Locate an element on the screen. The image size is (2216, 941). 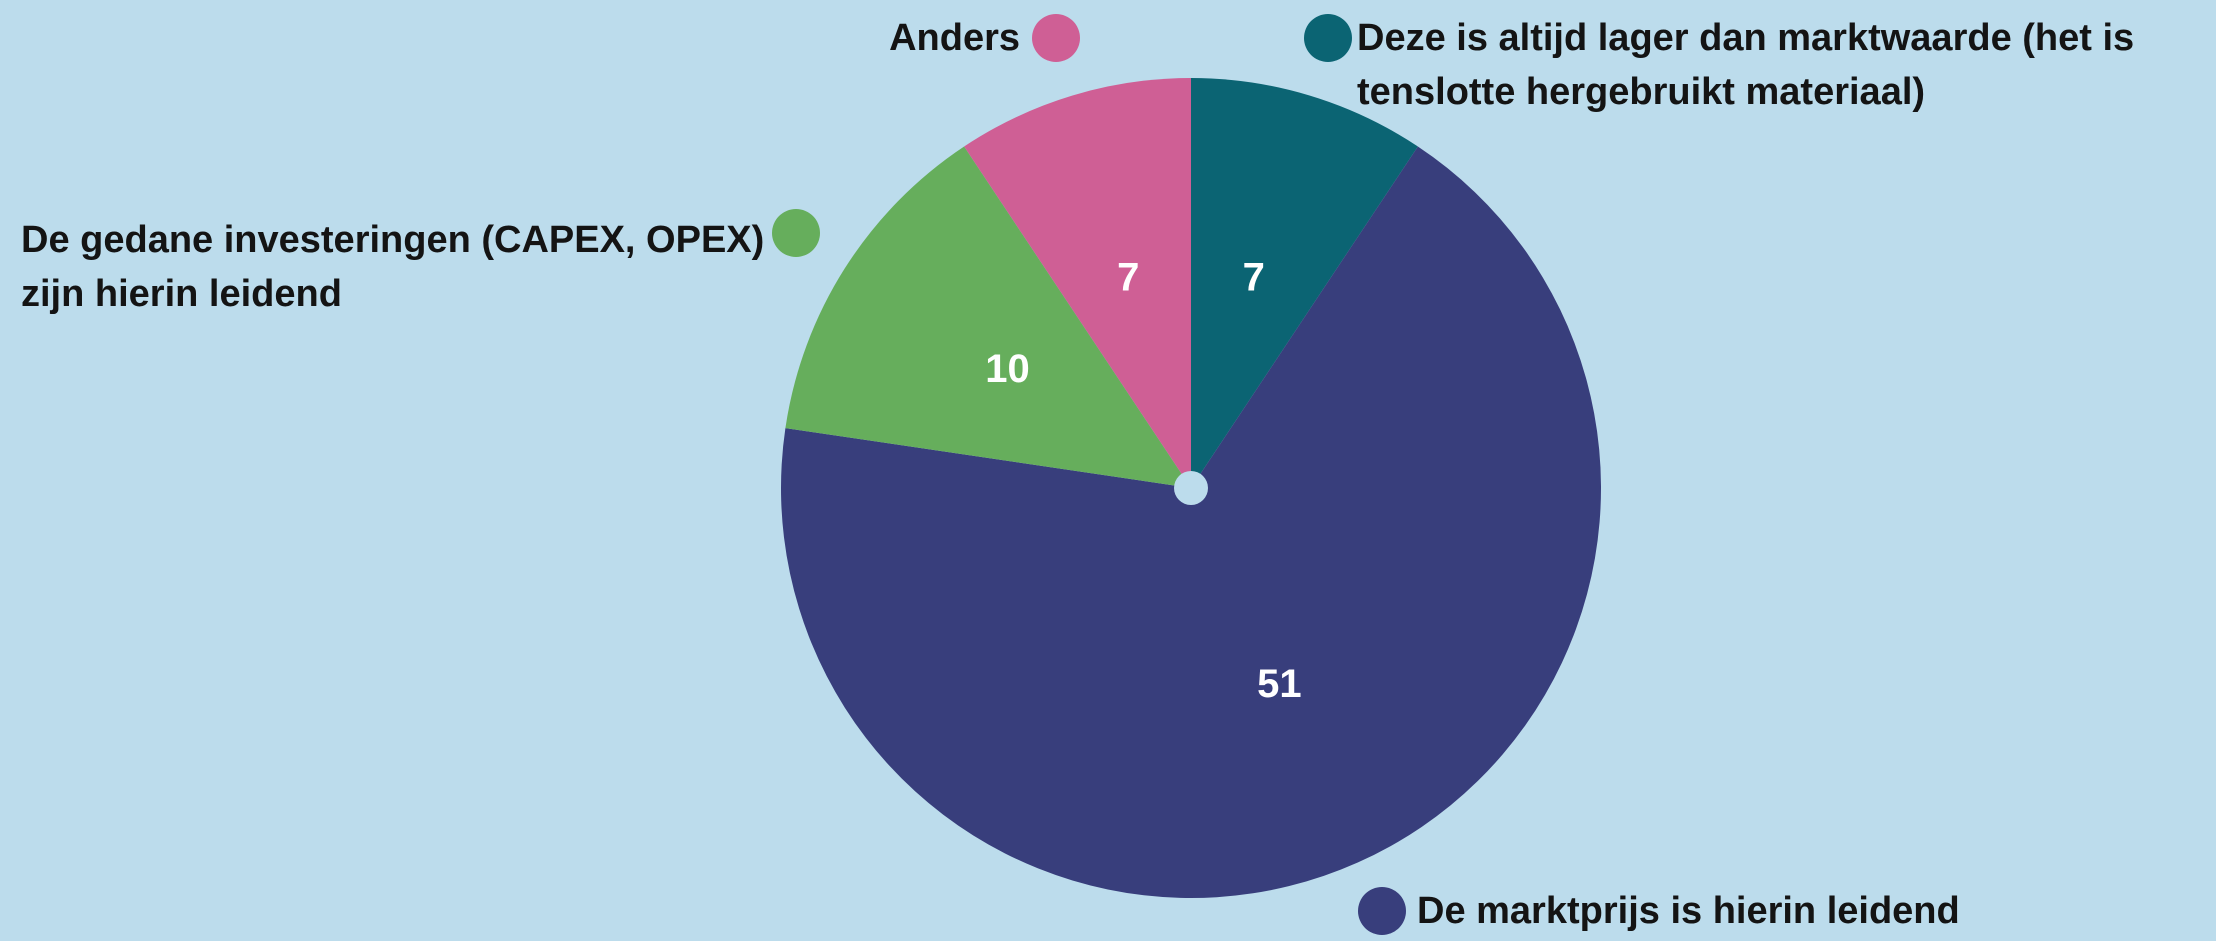
legend-label: De marktprijs is hierin leidend is located at coordinates (1688, 911).